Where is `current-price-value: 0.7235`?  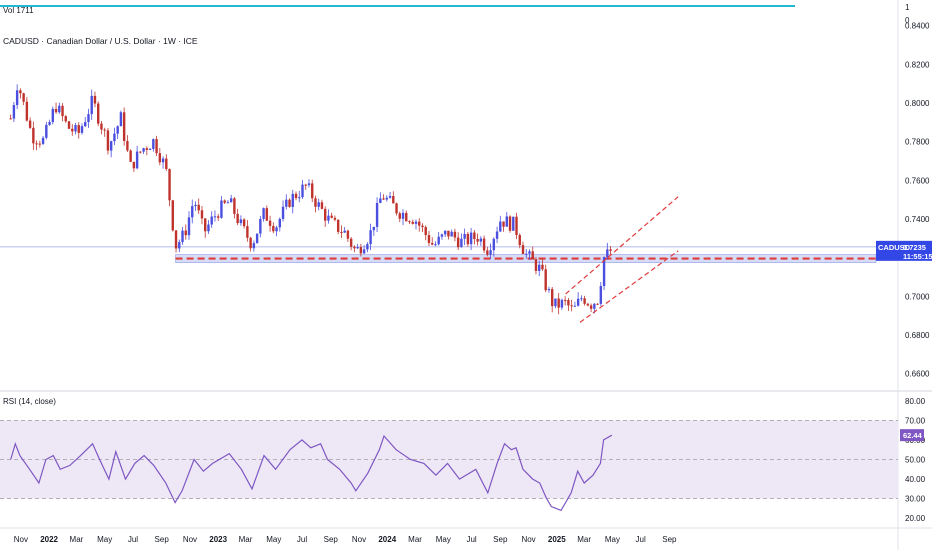 current-price-value: 0.7235 is located at coordinates (914, 247).